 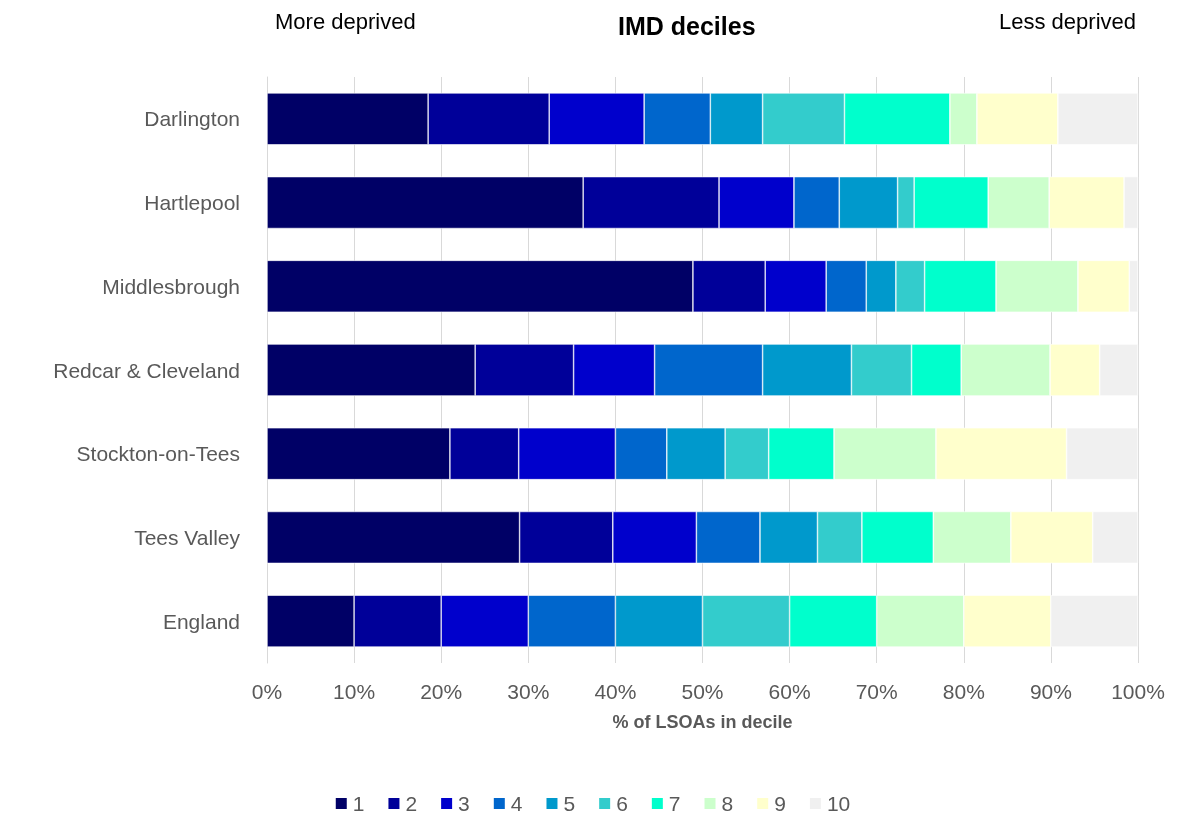 What do you see at coordinates (187, 537) in the screenshot?
I see `y-tick-label: Tees Valley` at bounding box center [187, 537].